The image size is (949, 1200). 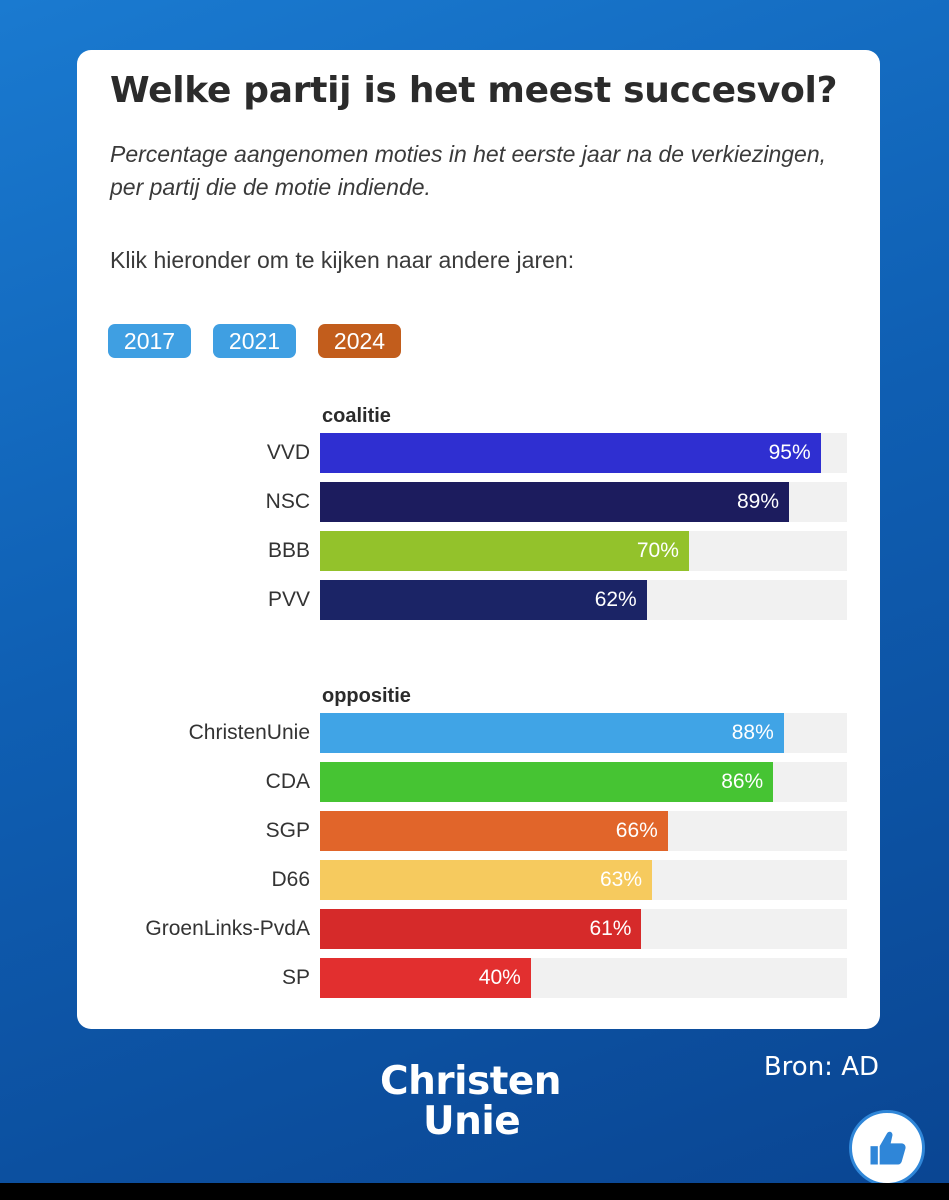 What do you see at coordinates (821, 1067) in the screenshot?
I see `source-label: Bron: AD` at bounding box center [821, 1067].